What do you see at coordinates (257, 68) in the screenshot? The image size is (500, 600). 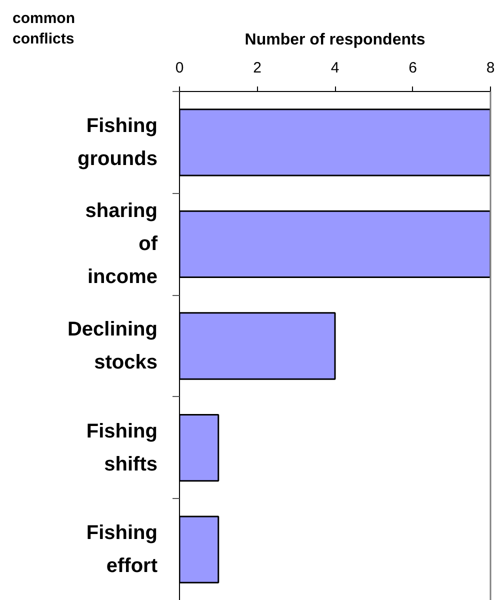 I see `x-tick-label: 2` at bounding box center [257, 68].